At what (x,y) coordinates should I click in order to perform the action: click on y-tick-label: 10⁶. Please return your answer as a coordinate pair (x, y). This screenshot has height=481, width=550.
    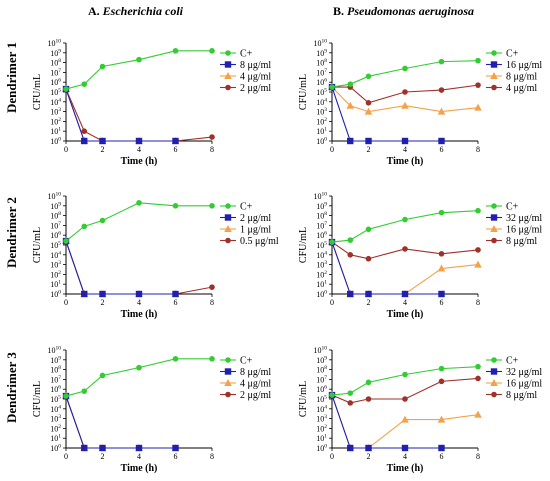
    Looking at the image, I should click on (55, 236).